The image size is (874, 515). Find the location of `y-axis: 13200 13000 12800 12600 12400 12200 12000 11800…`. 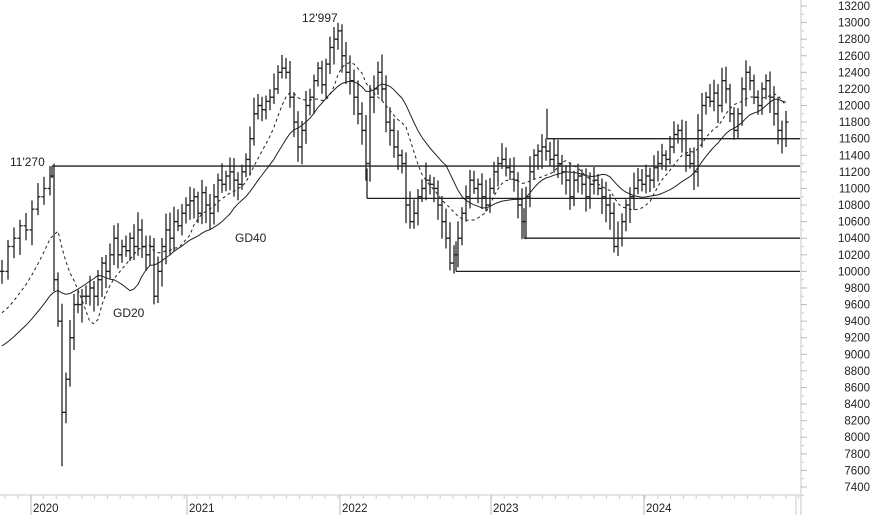

y-axis: 13200 13000 12800 12600 12400 12200 12000 11800… is located at coordinates (835, 257).